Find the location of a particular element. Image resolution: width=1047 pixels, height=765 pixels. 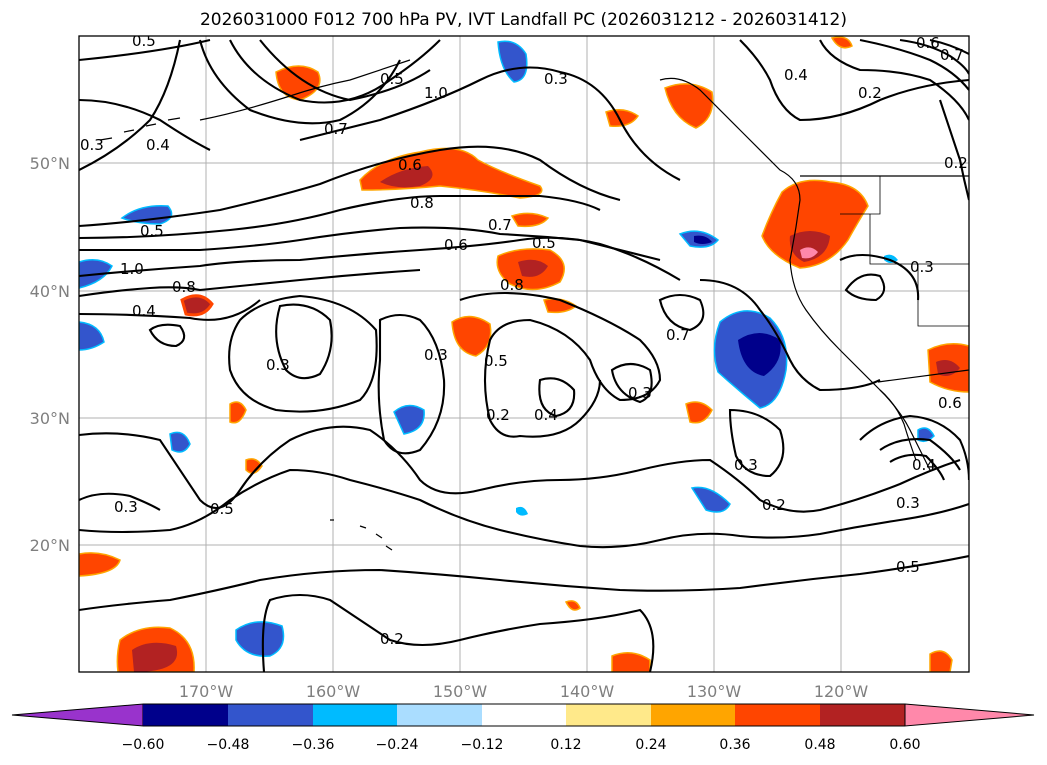

border-us-mexico is located at coordinates (923, 376).